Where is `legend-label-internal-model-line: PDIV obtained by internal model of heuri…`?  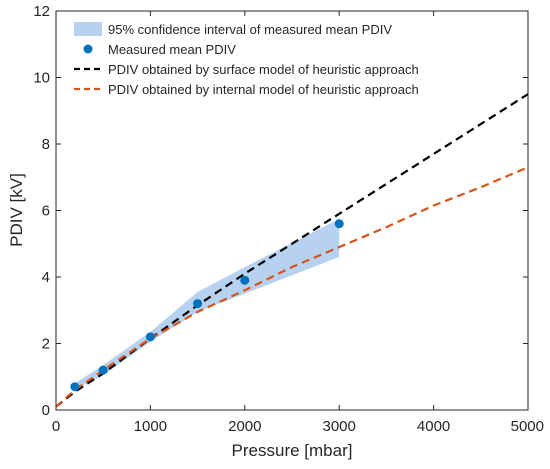 legend-label-internal-model-line: PDIV obtained by internal model of heuri… is located at coordinates (263, 89).